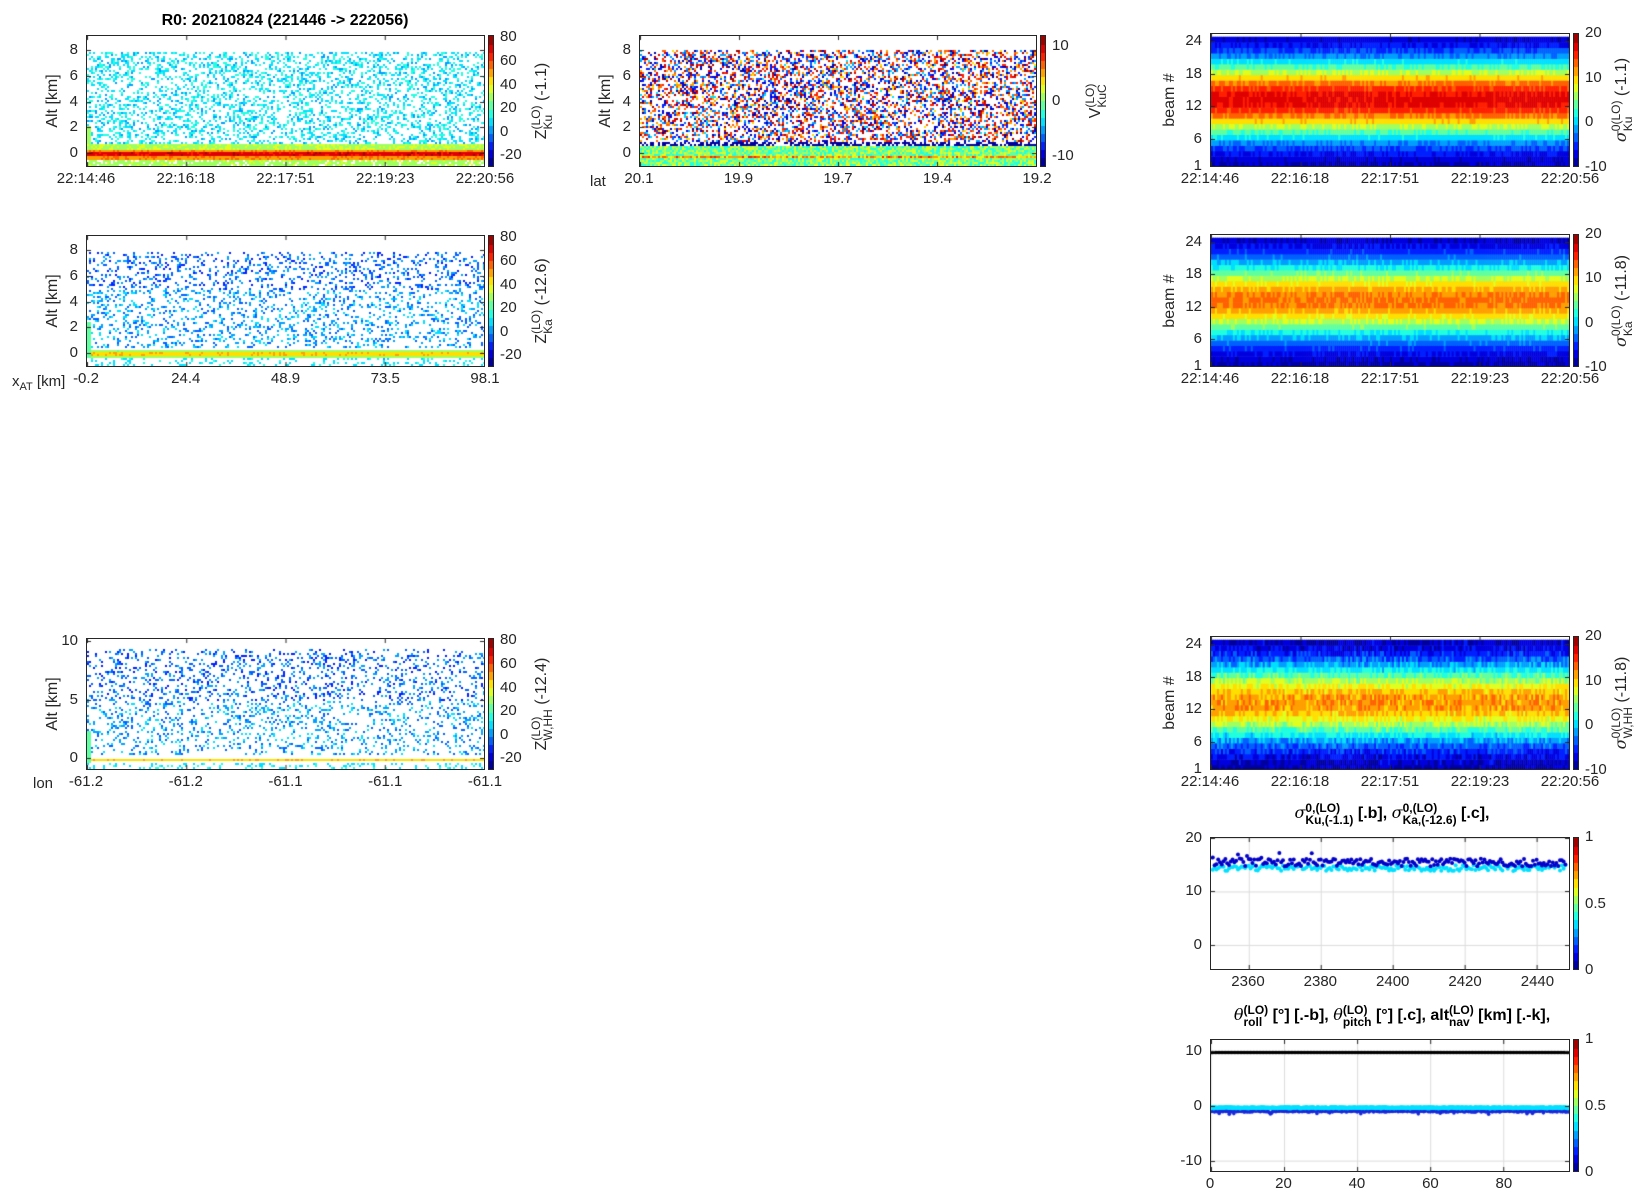 This screenshot has height=1200, width=1650. What do you see at coordinates (16, 381) in the screenshot?
I see `xlabel-main: x` at bounding box center [16, 381].